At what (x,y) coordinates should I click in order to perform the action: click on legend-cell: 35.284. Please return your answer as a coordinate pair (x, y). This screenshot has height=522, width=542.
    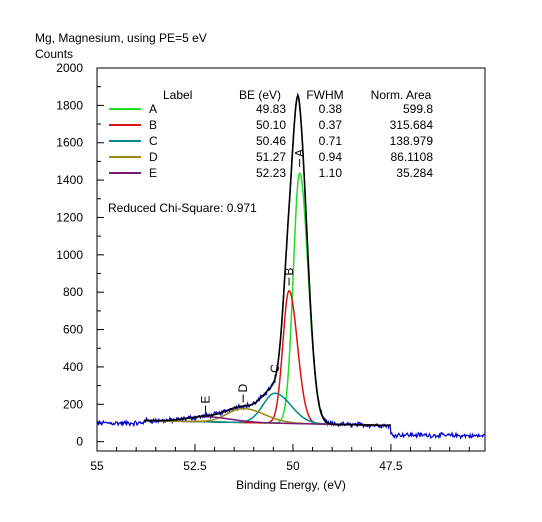
    Looking at the image, I should click on (414, 173).